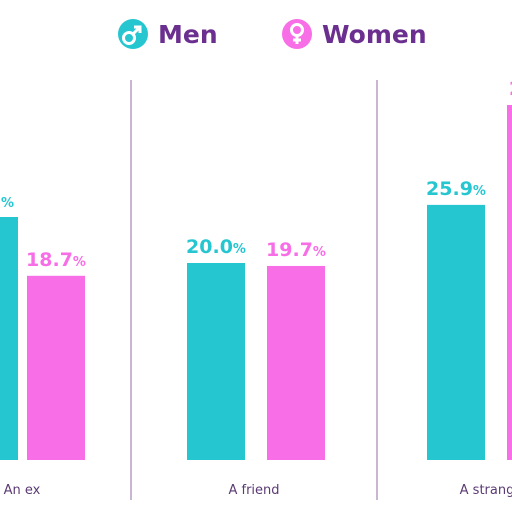  Describe the element at coordinates (510, 89) in the screenshot. I see `bar-value-label-women-3: 2` at that location.